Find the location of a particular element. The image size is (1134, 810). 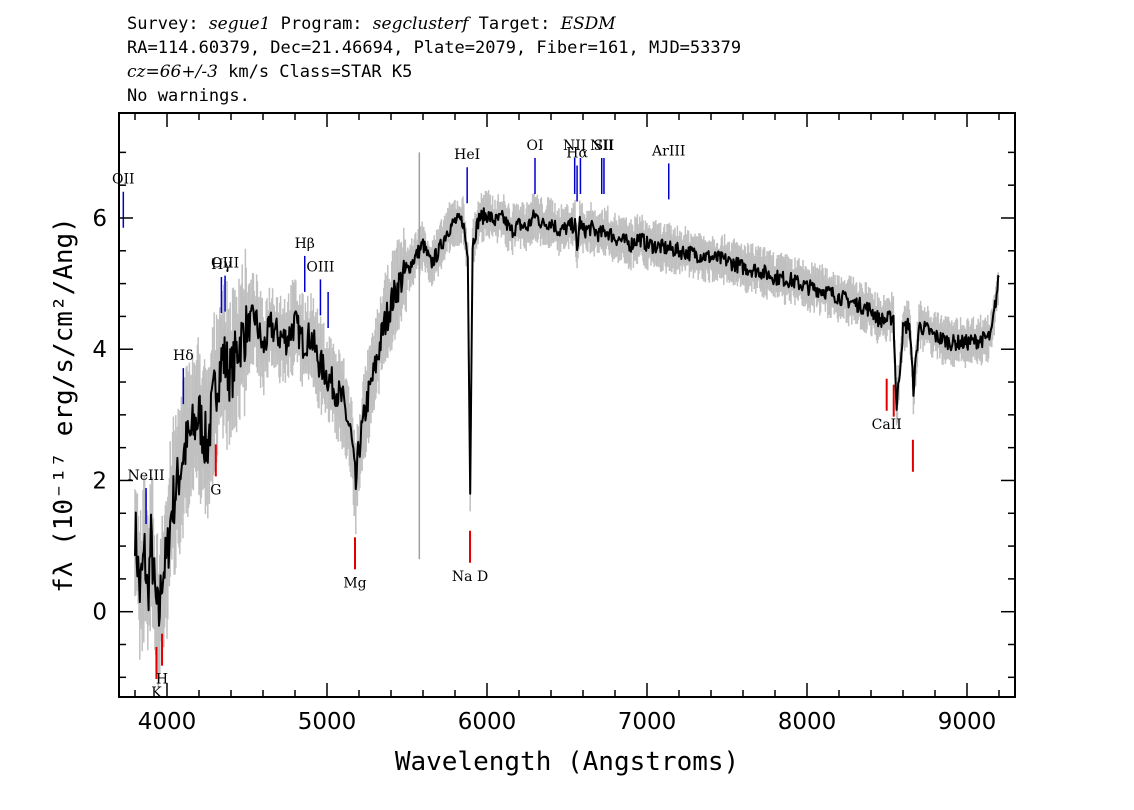

emission-label-4: OIII is located at coordinates (225, 264).